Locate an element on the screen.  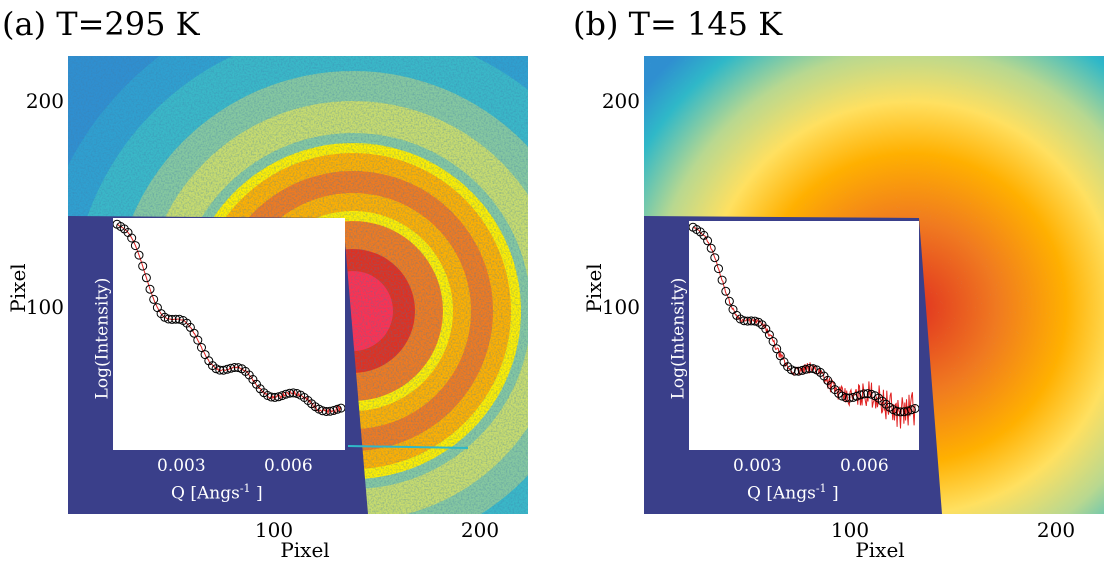
panel-b-inset-xtick-1: 0.003 is located at coordinates (757, 466).